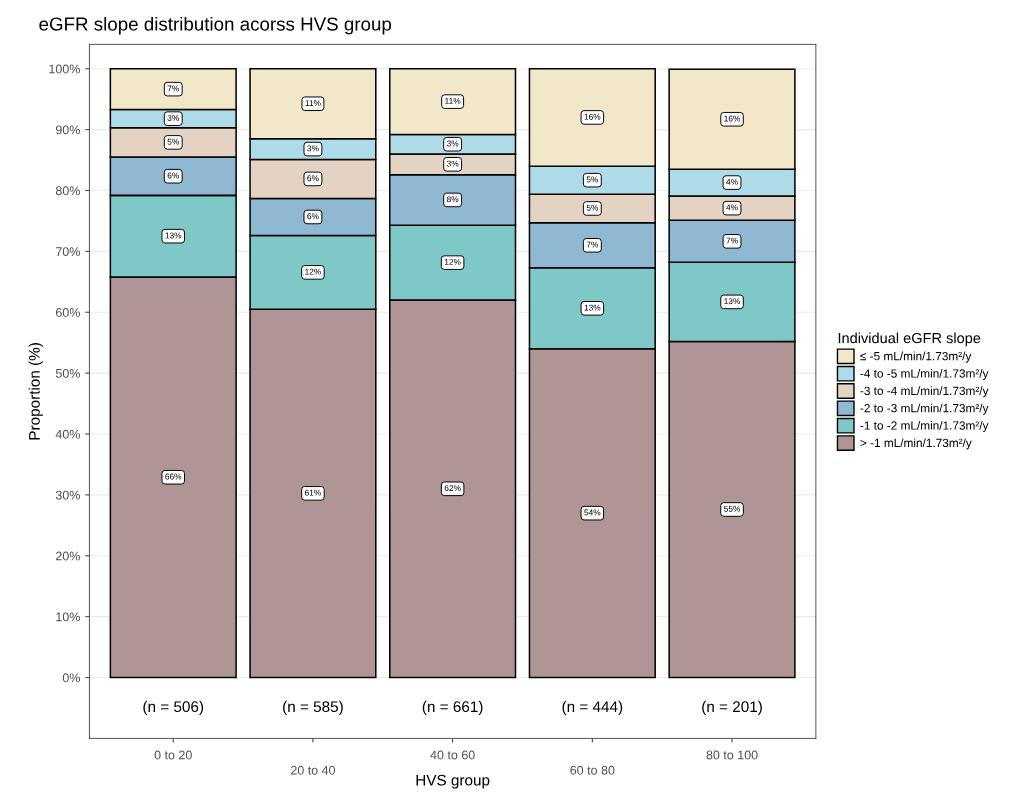  What do you see at coordinates (452, 708) in the screenshot?
I see `annotation: (n = 661)` at bounding box center [452, 708].